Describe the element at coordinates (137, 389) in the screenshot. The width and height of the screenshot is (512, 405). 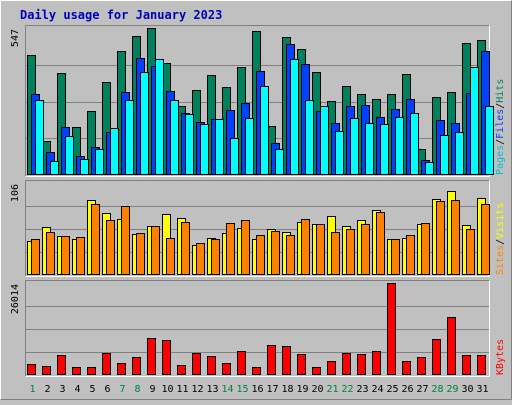
I see `x-tick-label-8: 8` at that location.